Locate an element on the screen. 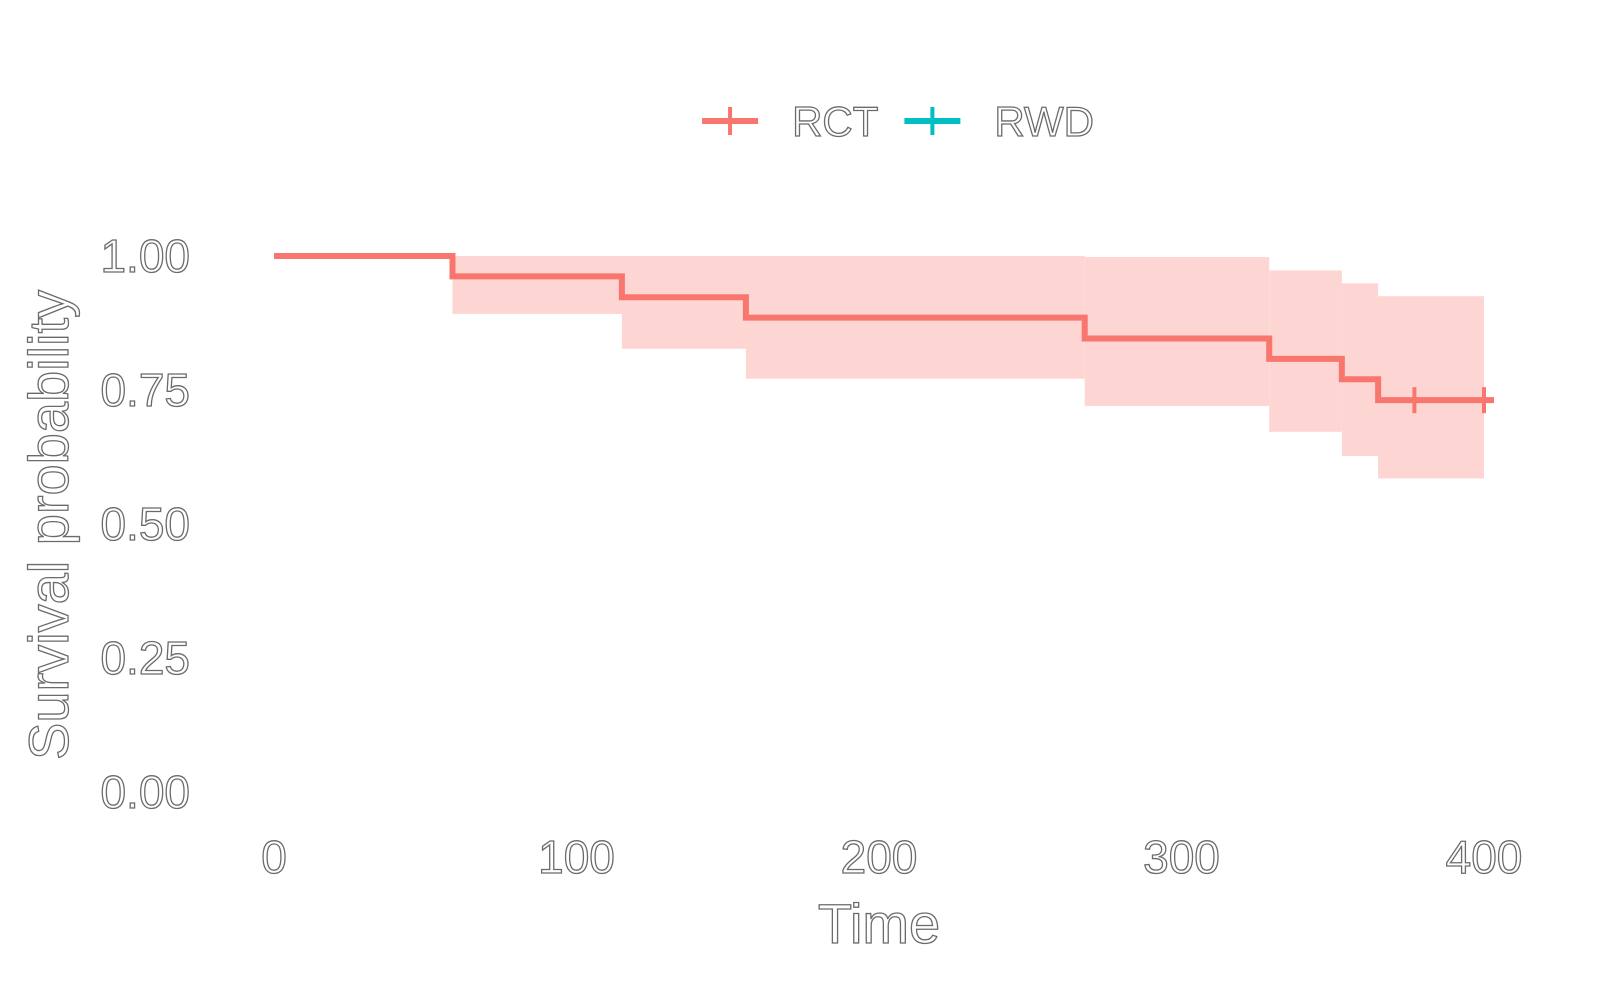 This screenshot has height=1000, width=1600. y-tick-label: 0.00 is located at coordinates (145, 792).